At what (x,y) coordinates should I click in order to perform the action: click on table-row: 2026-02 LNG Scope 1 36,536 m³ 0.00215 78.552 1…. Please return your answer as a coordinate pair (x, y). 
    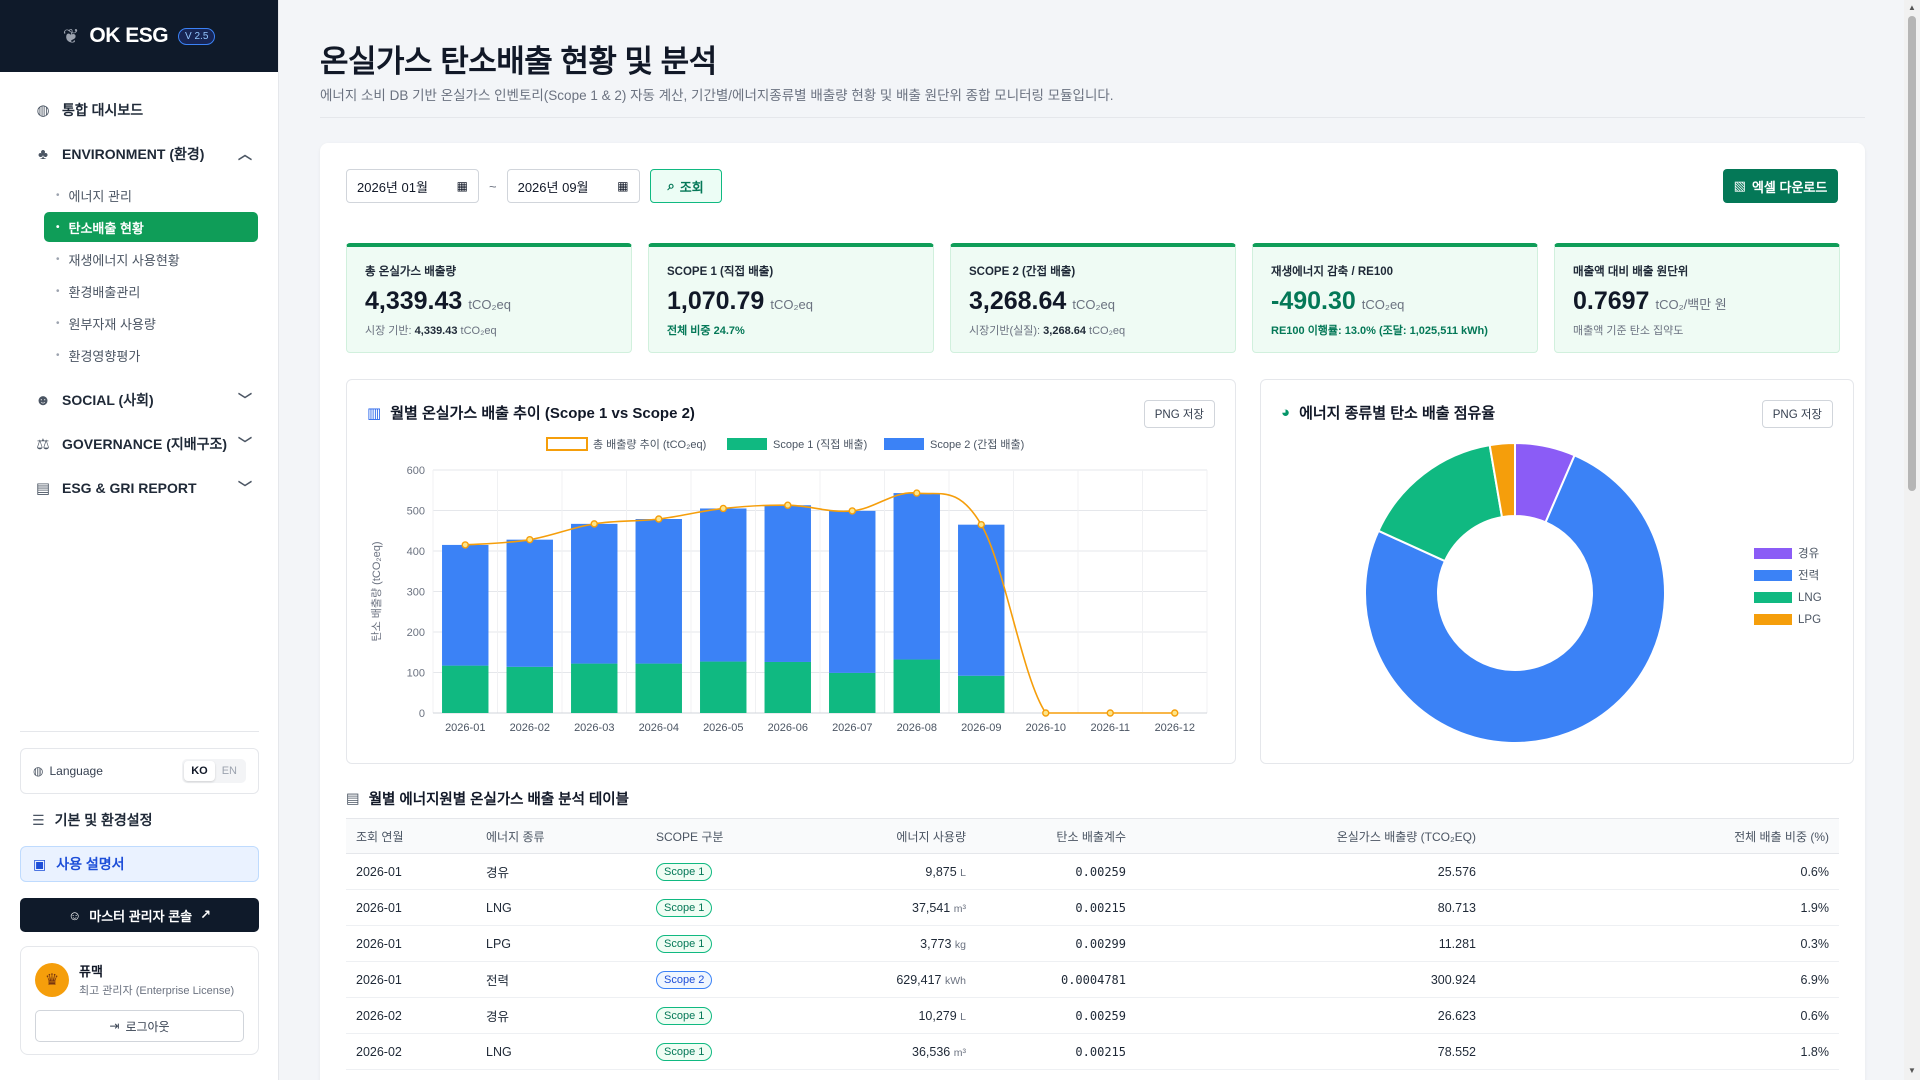
    Looking at the image, I should click on (1092, 1051).